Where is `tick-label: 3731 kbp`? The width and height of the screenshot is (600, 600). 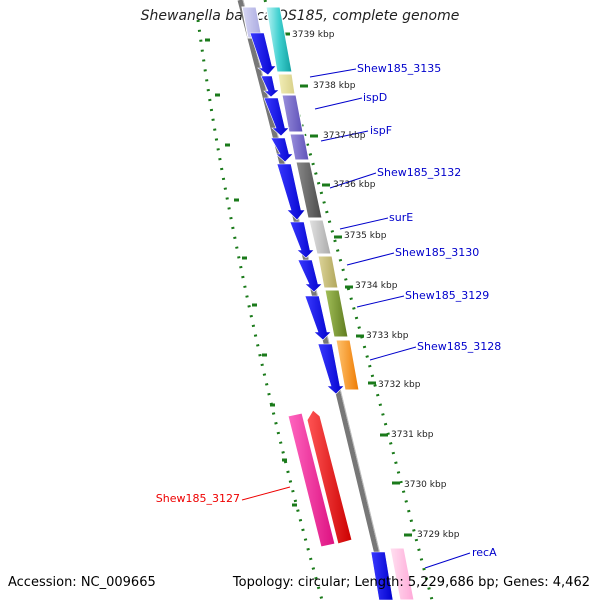
tick-label: 3731 kbp is located at coordinates (412, 435).